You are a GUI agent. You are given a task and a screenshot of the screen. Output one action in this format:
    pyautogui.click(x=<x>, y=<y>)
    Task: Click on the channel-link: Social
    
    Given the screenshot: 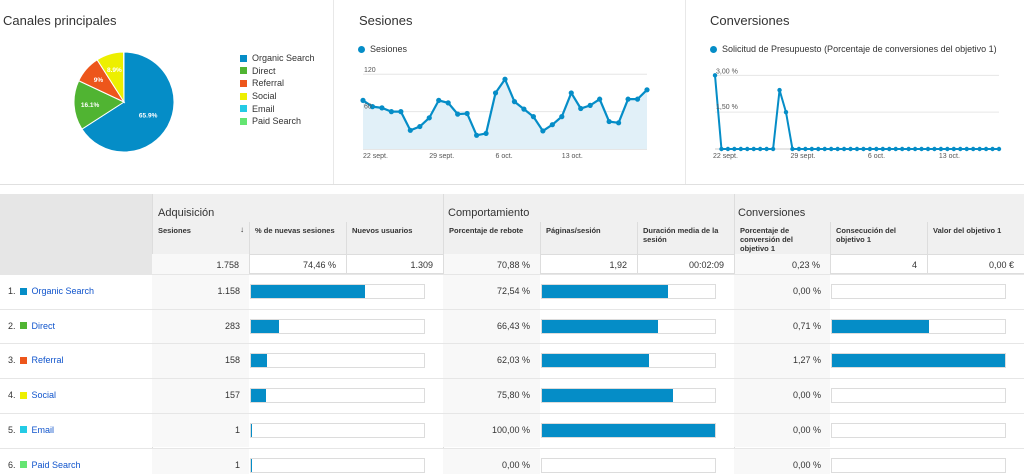 What is the action you would take?
    pyautogui.click(x=44, y=395)
    